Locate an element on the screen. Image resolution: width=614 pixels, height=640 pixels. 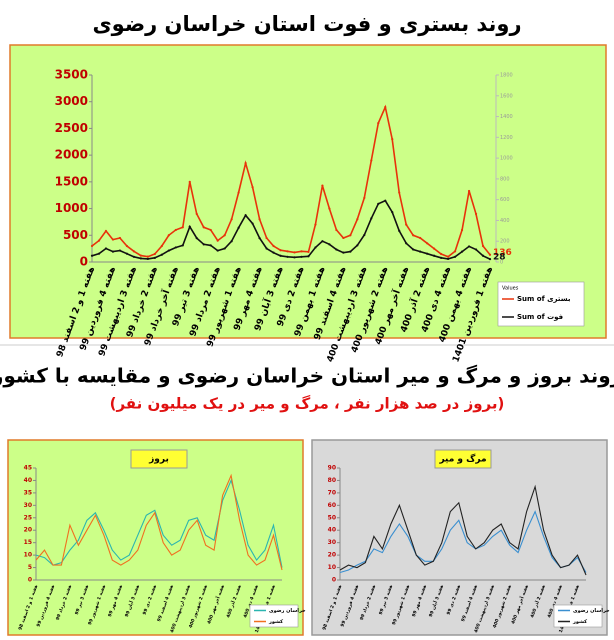
y-tick-label: 2000 is located at coordinates (71, 155).